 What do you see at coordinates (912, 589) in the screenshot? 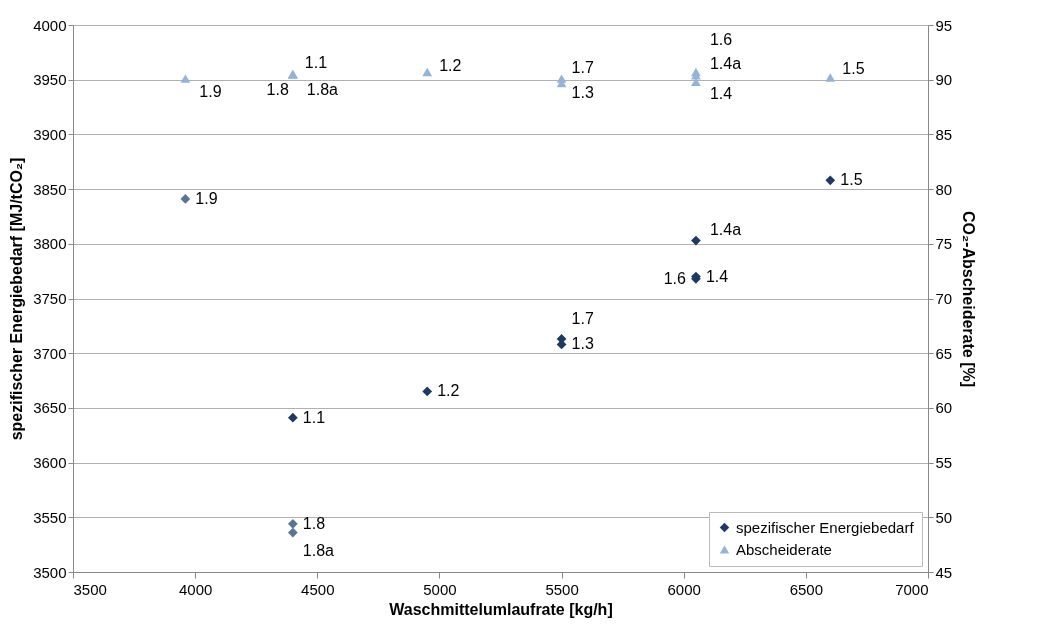
I see `x-tick-label: 7000` at bounding box center [912, 589].